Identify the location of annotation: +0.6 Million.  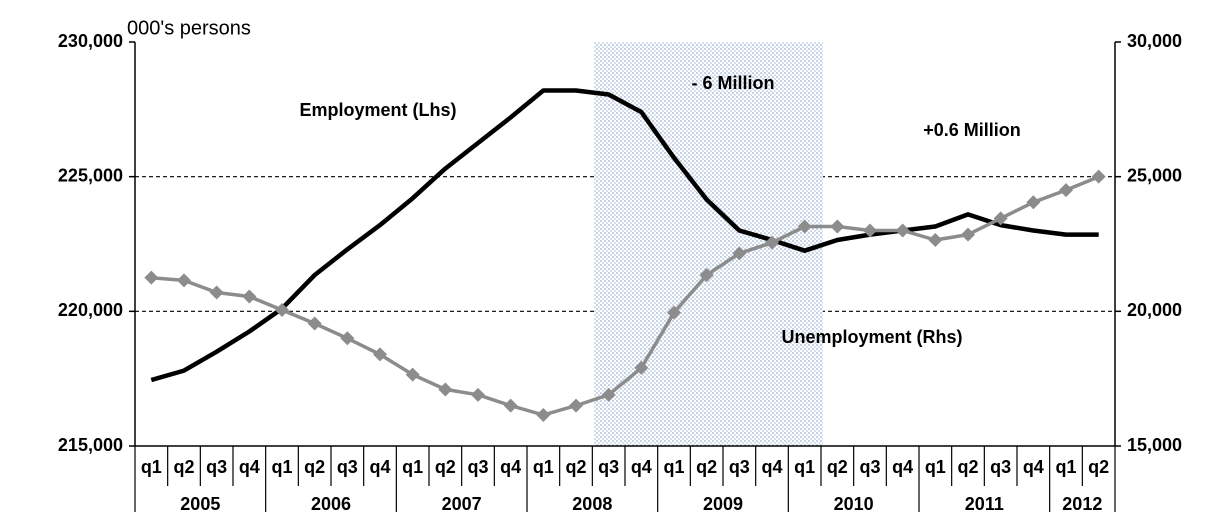
(972, 130).